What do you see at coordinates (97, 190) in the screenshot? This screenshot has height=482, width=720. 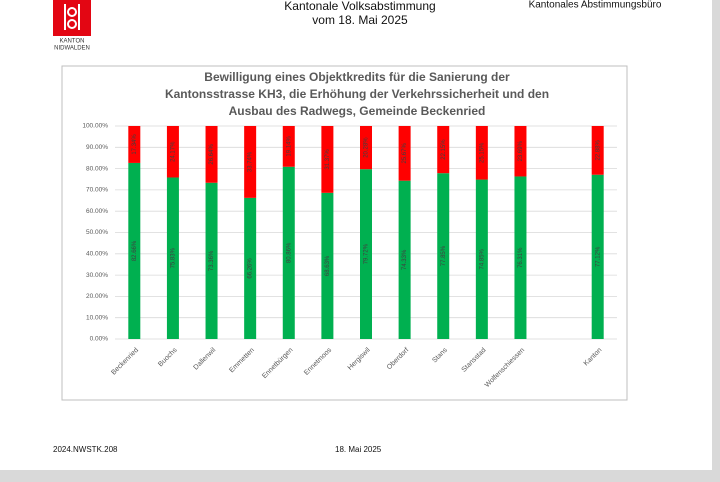 I see `y-tick-label: 70.00%` at bounding box center [97, 190].